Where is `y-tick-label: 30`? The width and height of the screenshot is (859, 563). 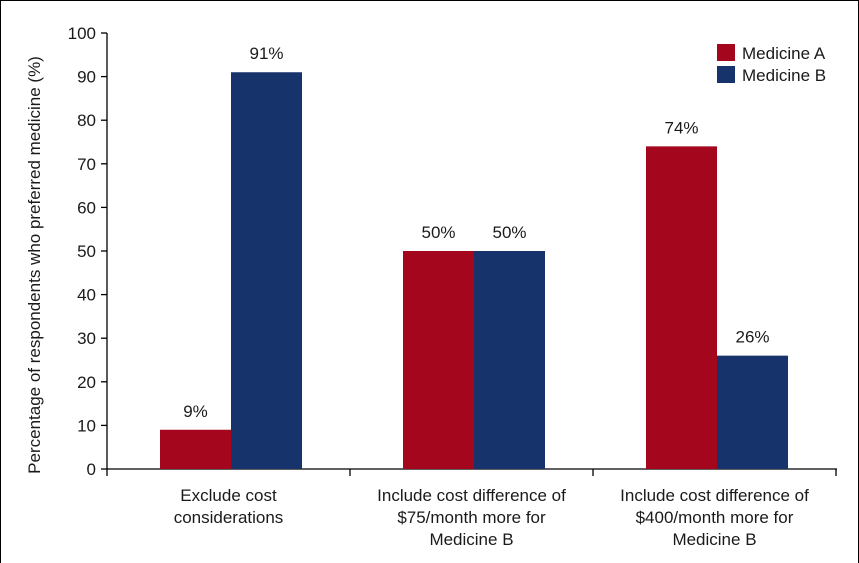 y-tick-label: 30 is located at coordinates (86, 338).